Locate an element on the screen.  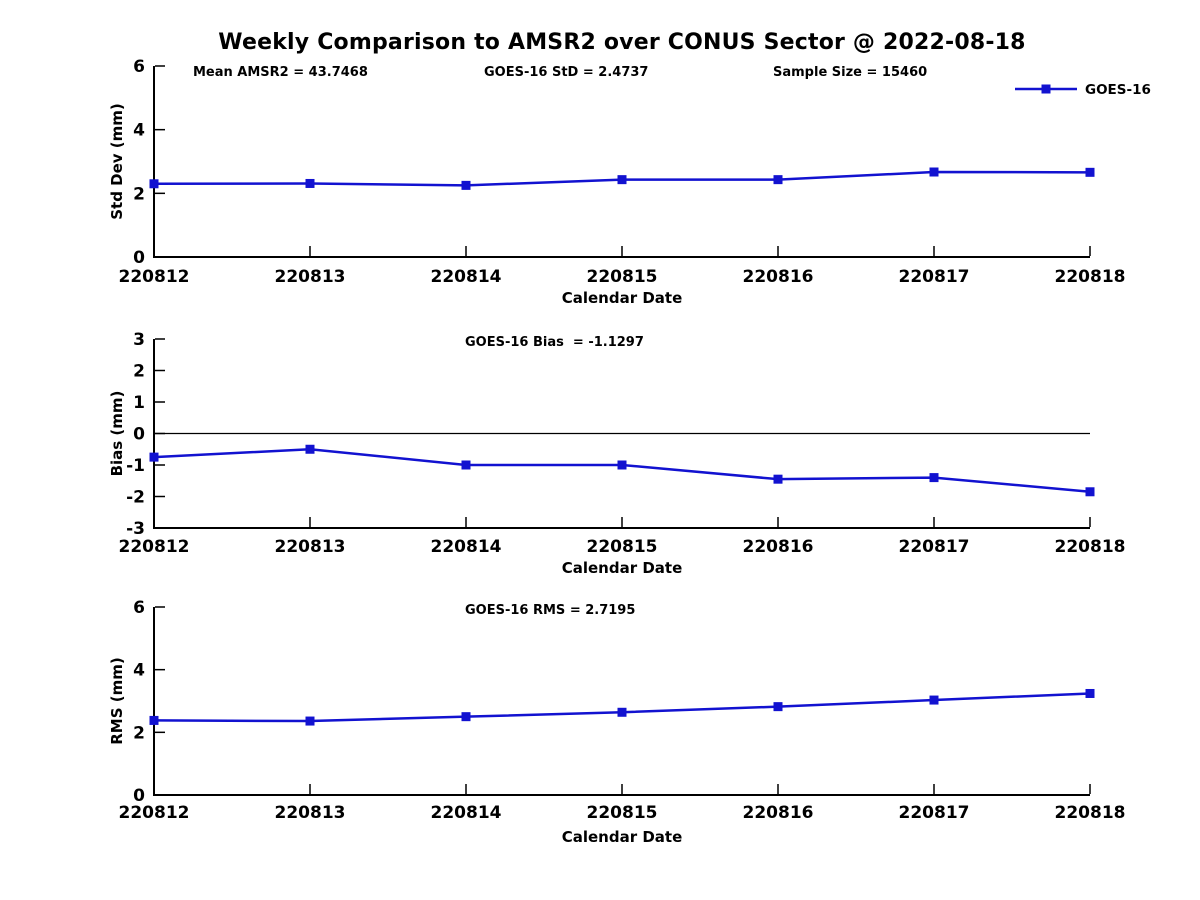
legend: GOES-16 is located at coordinates (1083, 90).